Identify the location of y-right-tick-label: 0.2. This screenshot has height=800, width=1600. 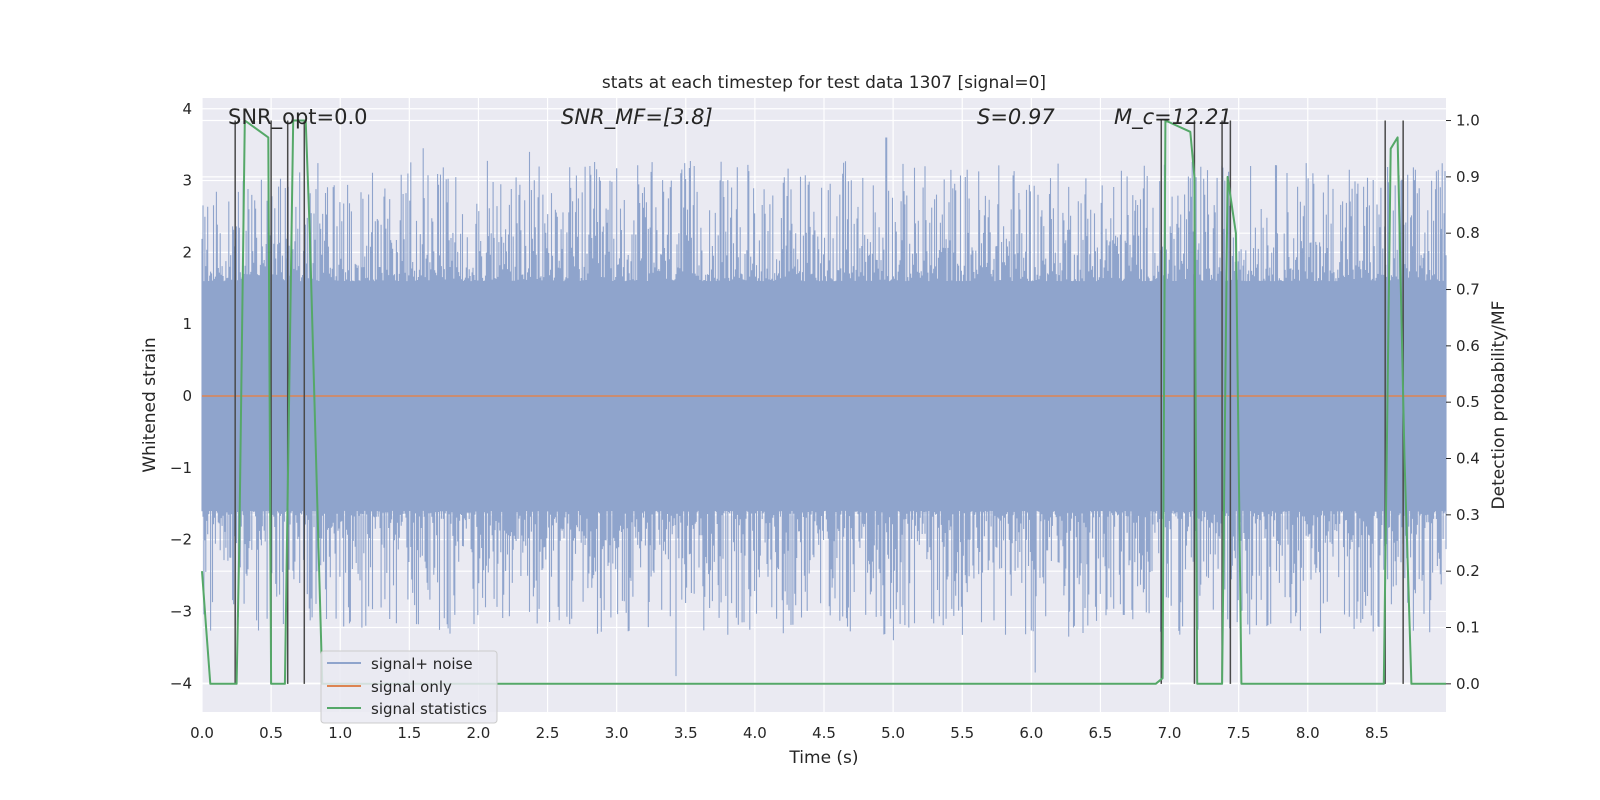
(1468, 571).